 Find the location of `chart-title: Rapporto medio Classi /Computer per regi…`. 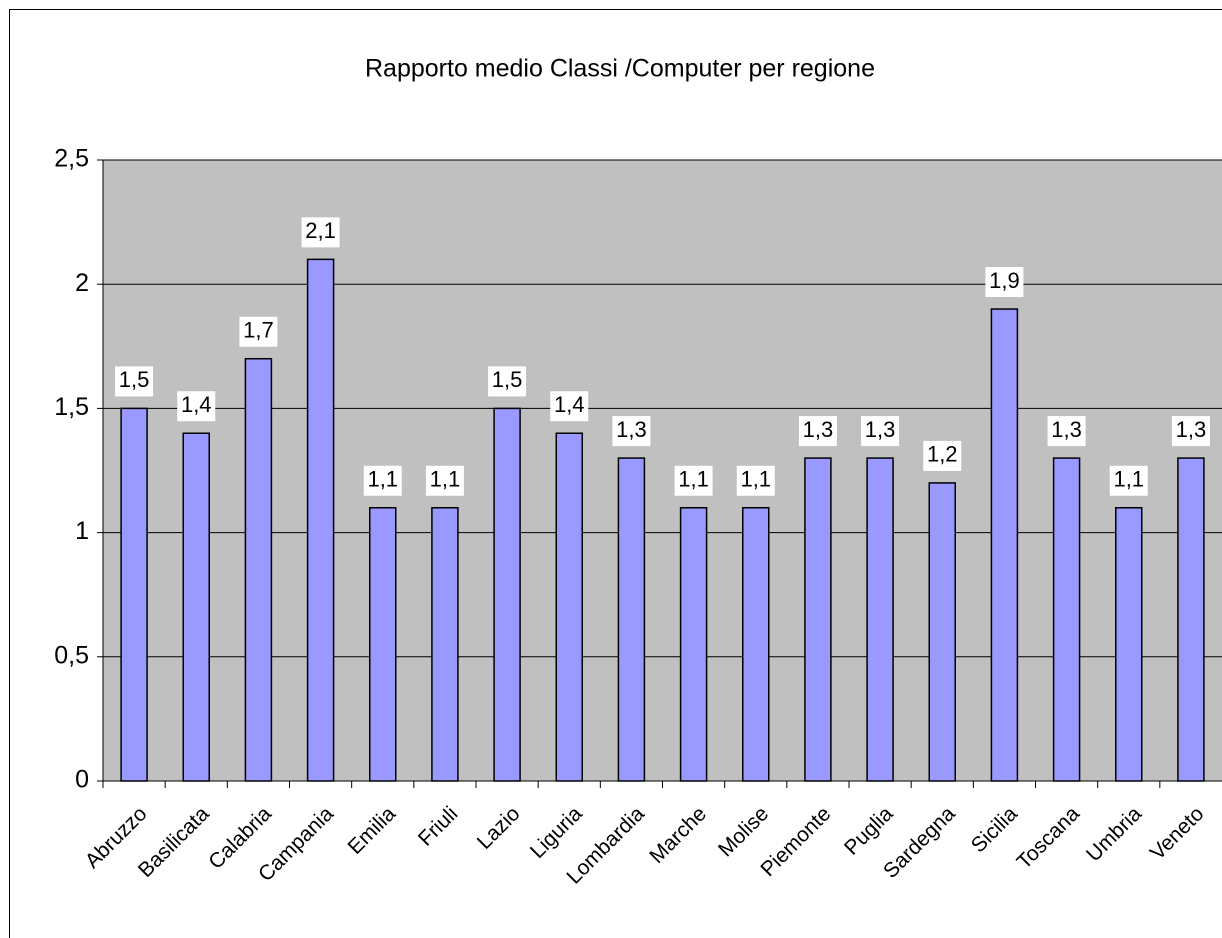

chart-title: Rapporto medio Classi /Computer per regi… is located at coordinates (620, 69).